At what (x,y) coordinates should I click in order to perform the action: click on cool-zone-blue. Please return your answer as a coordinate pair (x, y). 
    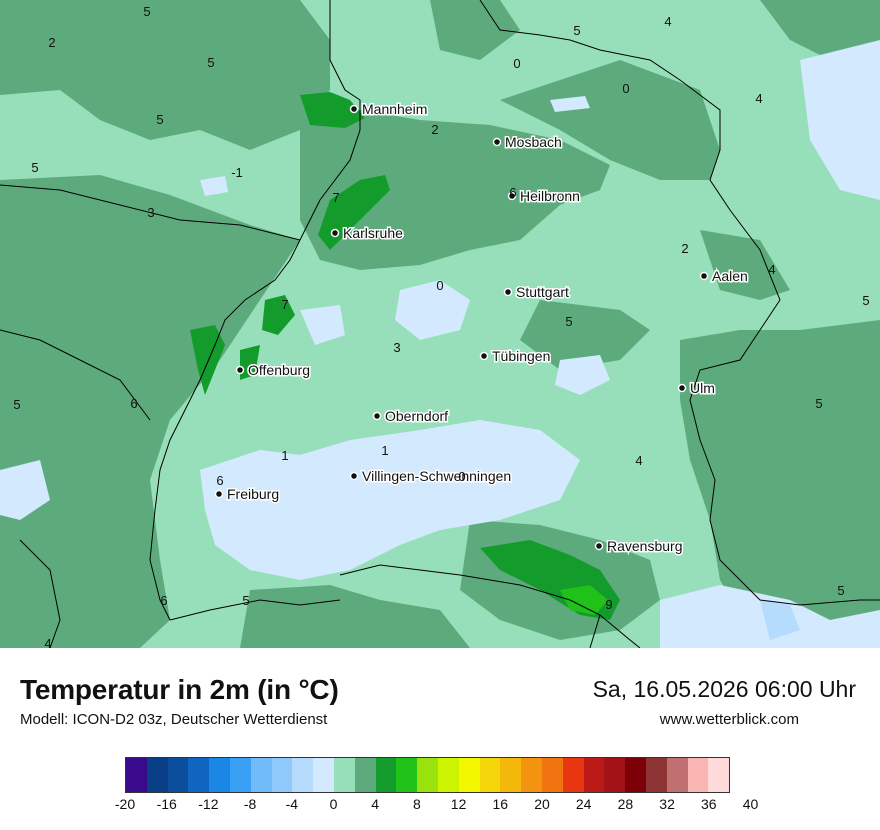
    Looking at the image, I should click on (780, 620).